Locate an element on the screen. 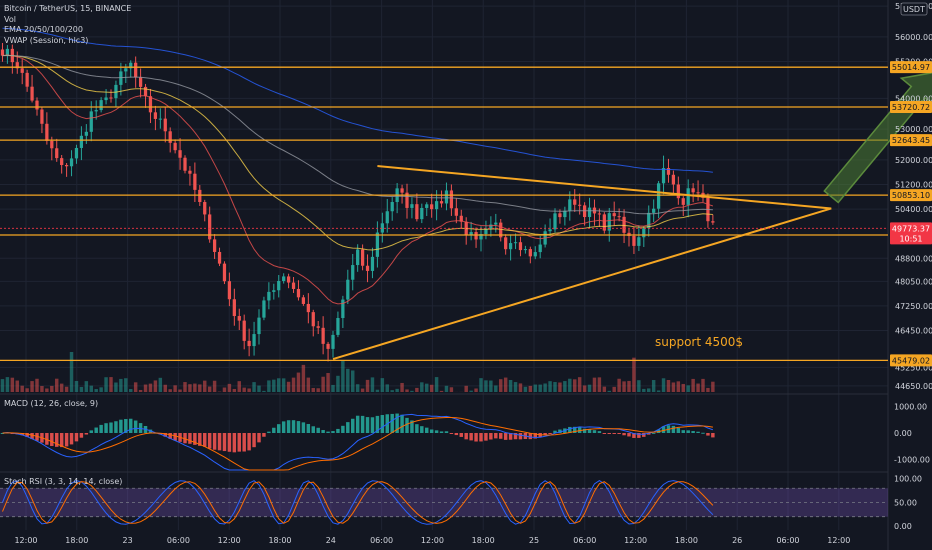 The width and height of the screenshot is (932, 550). vwap-label: VWAP (Session, hlc3) is located at coordinates (46, 40).